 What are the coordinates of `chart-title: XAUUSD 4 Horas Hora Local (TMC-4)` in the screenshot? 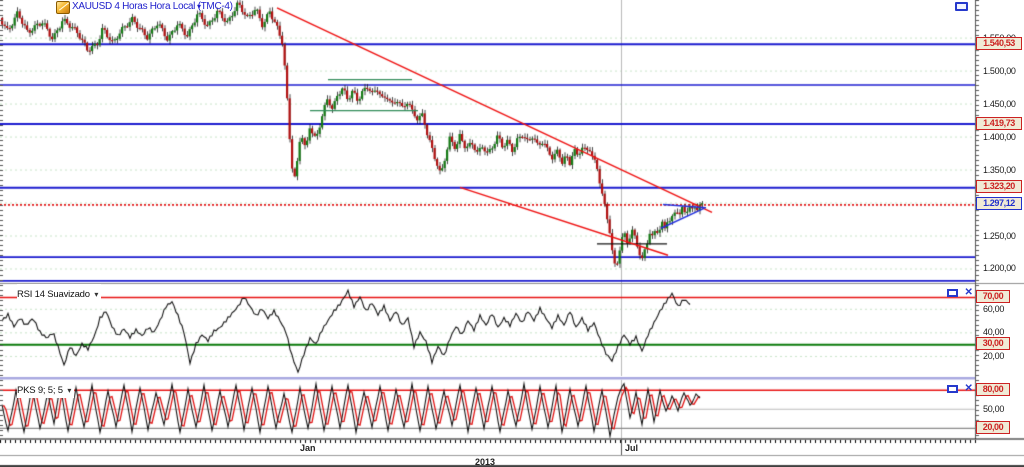 It's located at (152, 6).